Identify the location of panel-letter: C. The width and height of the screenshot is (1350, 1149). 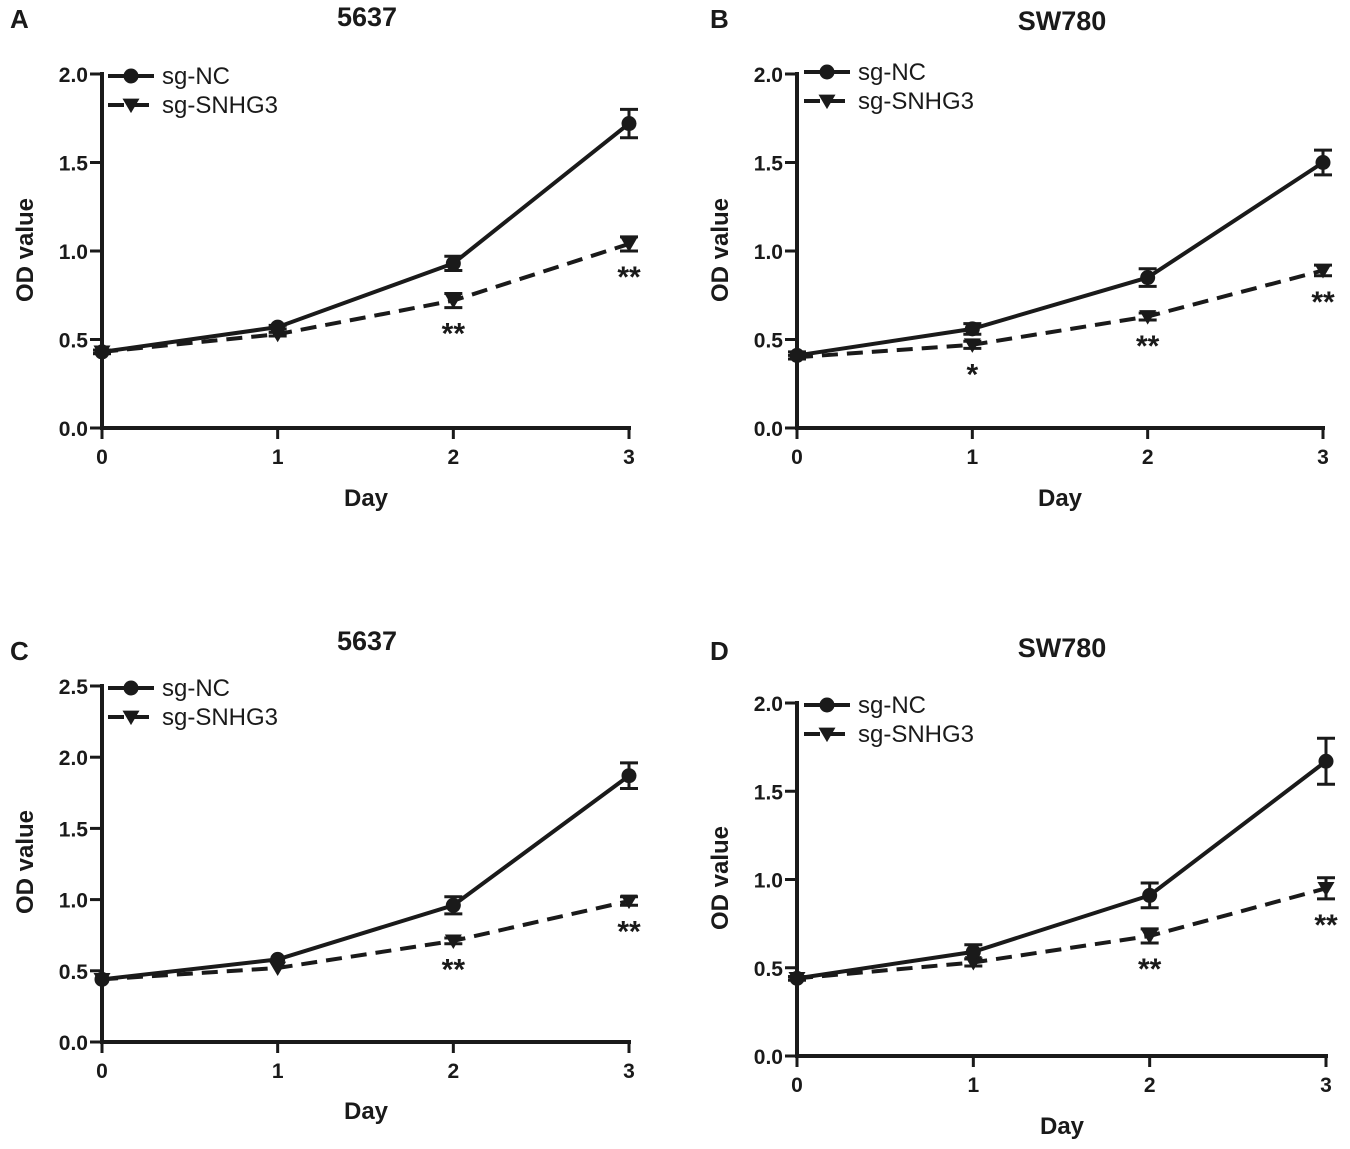
(19, 651).